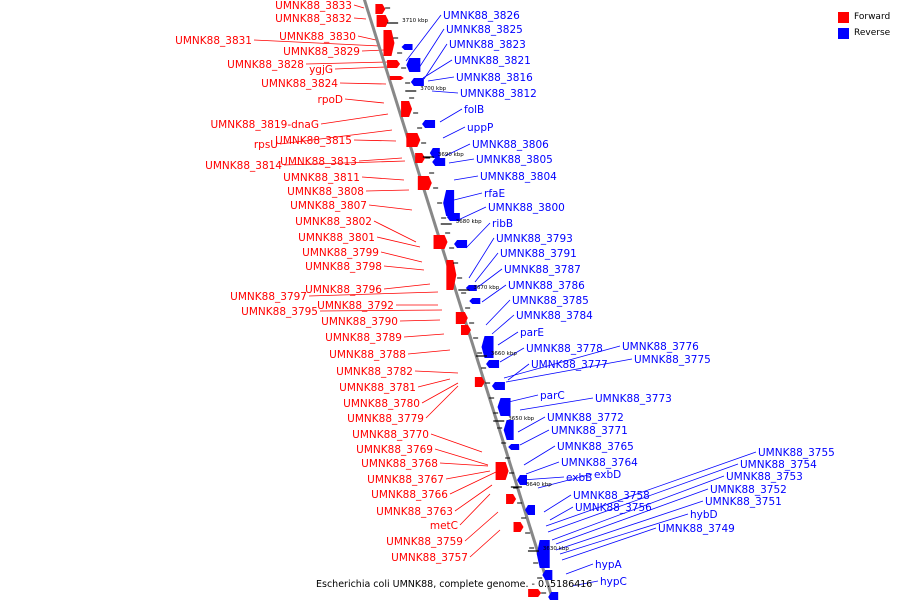 The height and width of the screenshot is (600, 900). I want to click on reverse-gene-label: UMNK88_3773, so click(633, 399).